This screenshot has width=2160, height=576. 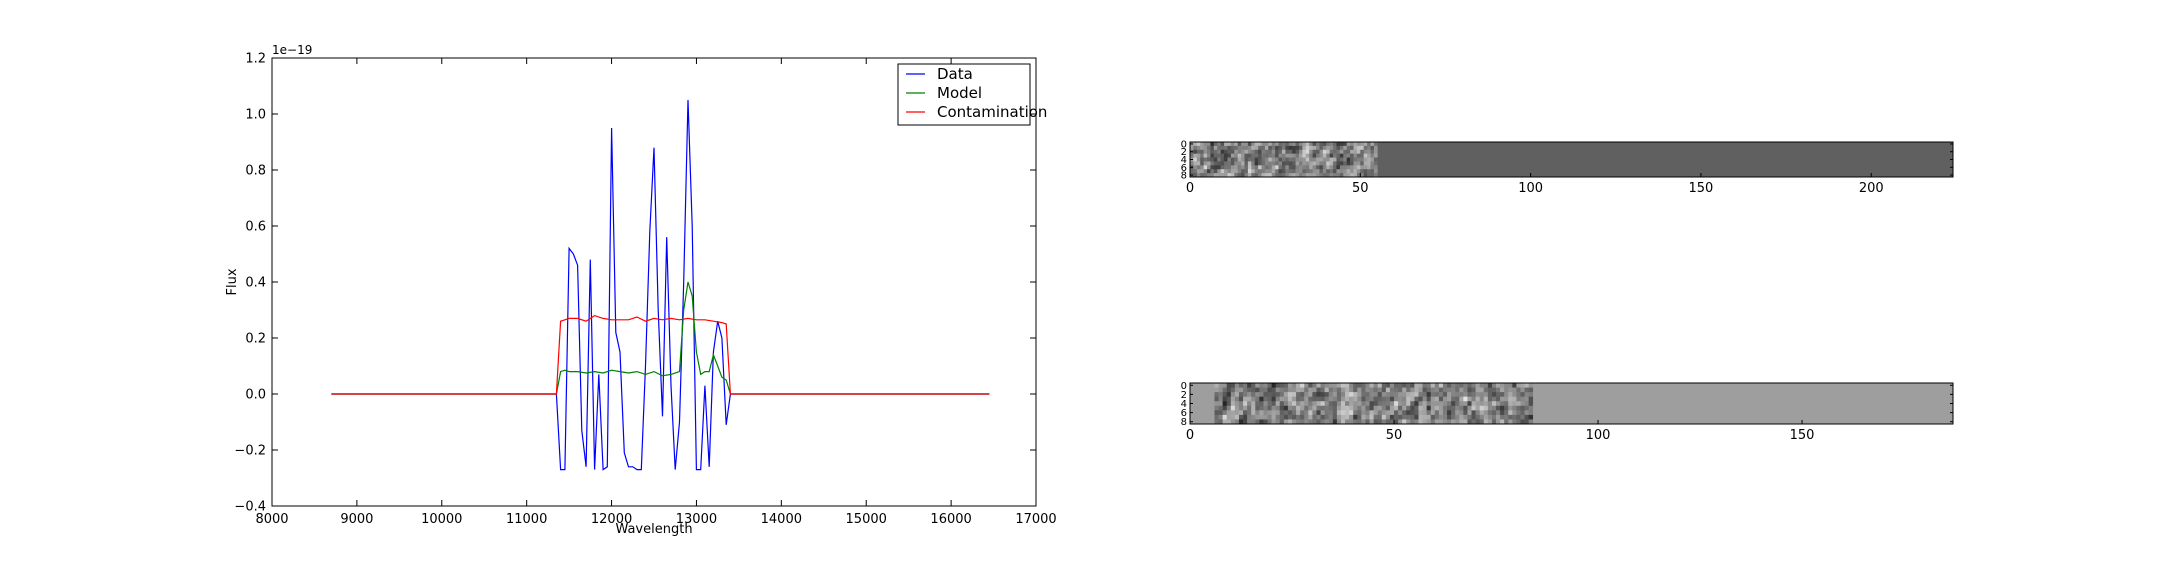 I want to click on y-tick-label: 1.0, so click(x=255, y=115).